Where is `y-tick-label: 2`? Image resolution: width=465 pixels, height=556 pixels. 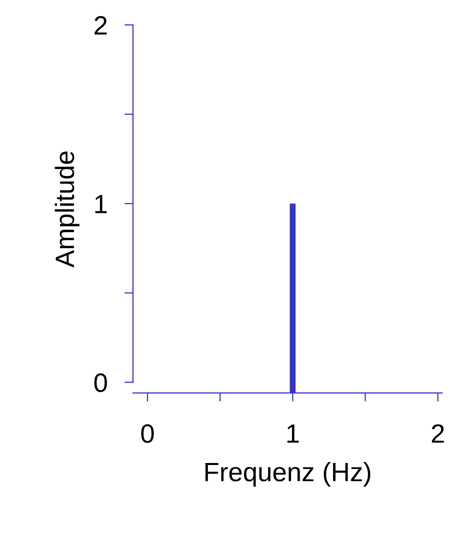 y-tick-label: 2 is located at coordinates (100, 25).